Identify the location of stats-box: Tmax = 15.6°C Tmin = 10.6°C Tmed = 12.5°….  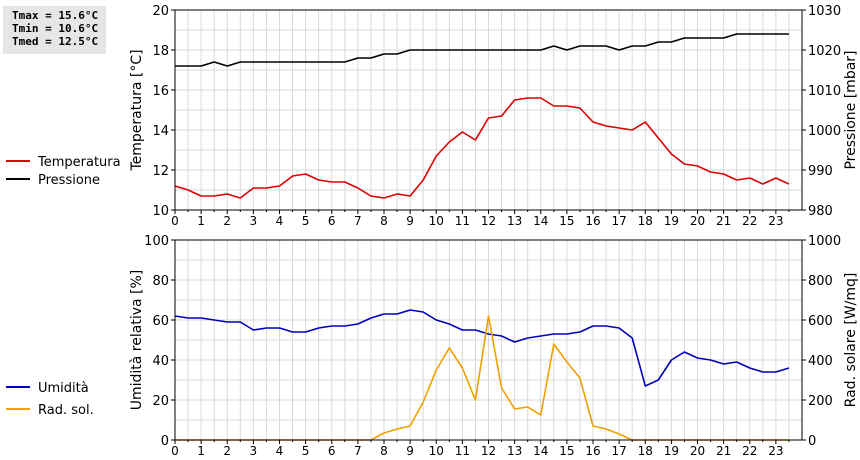
(54, 30).